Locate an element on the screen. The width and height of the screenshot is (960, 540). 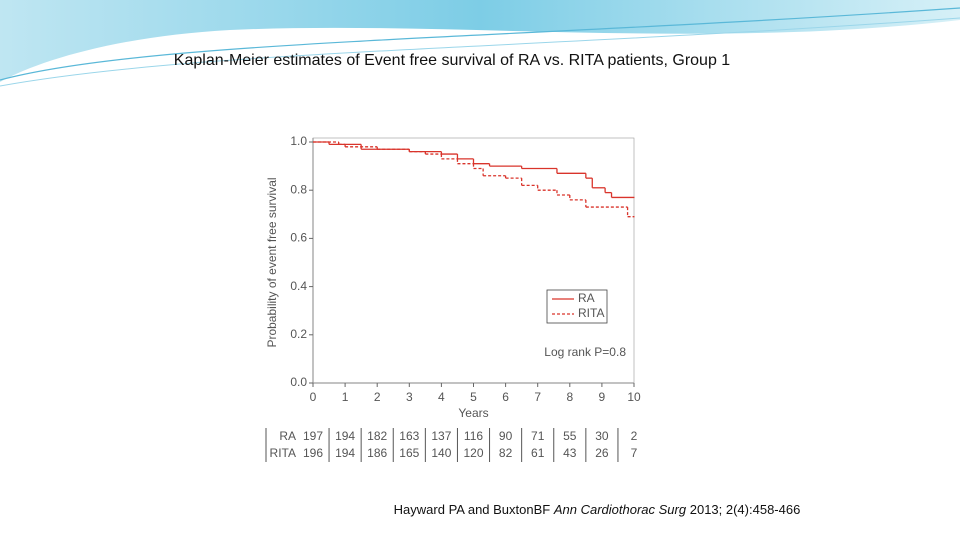
risk-count: 90 is located at coordinates (506, 436).